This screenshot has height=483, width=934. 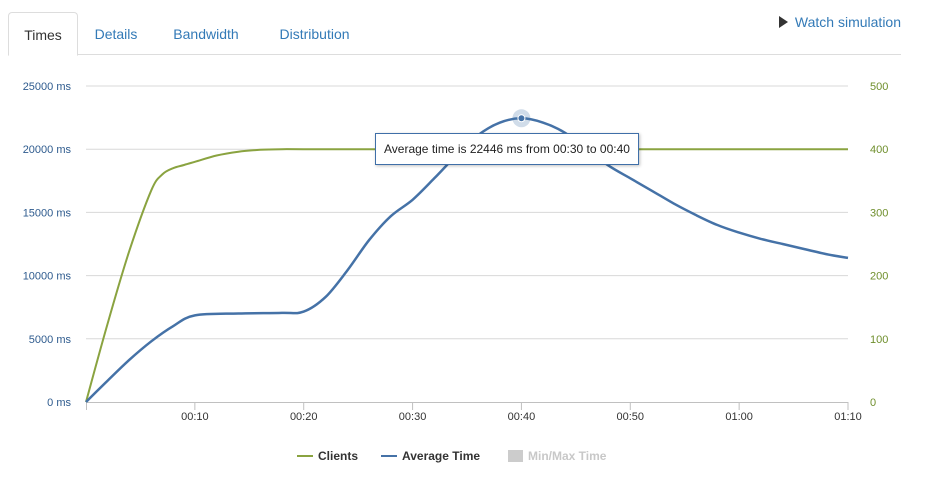 What do you see at coordinates (47, 87) in the screenshot?
I see `y-left-tick-label: 25000 ms` at bounding box center [47, 87].